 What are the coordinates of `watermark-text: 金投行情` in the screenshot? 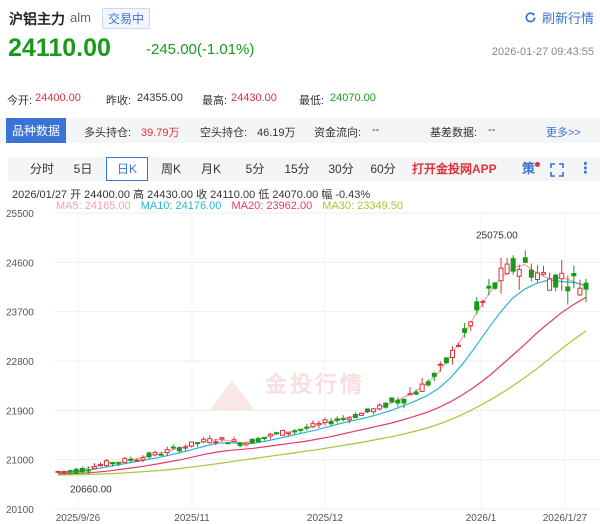 It's located at (314, 385).